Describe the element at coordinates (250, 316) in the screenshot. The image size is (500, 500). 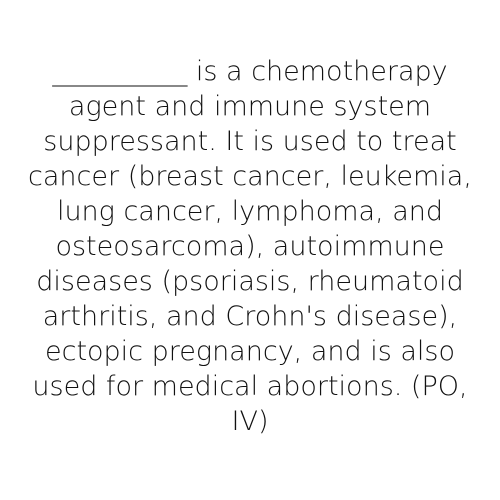
I see `question-line: arthritis, and Crohn's disease),` at that location.